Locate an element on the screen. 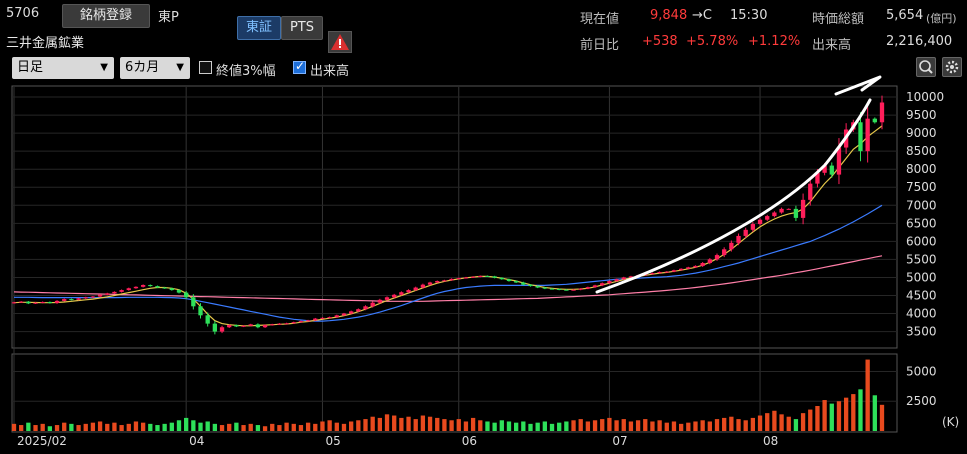 This screenshot has width=967, height=454. change-percent: +5.78% is located at coordinates (712, 41).